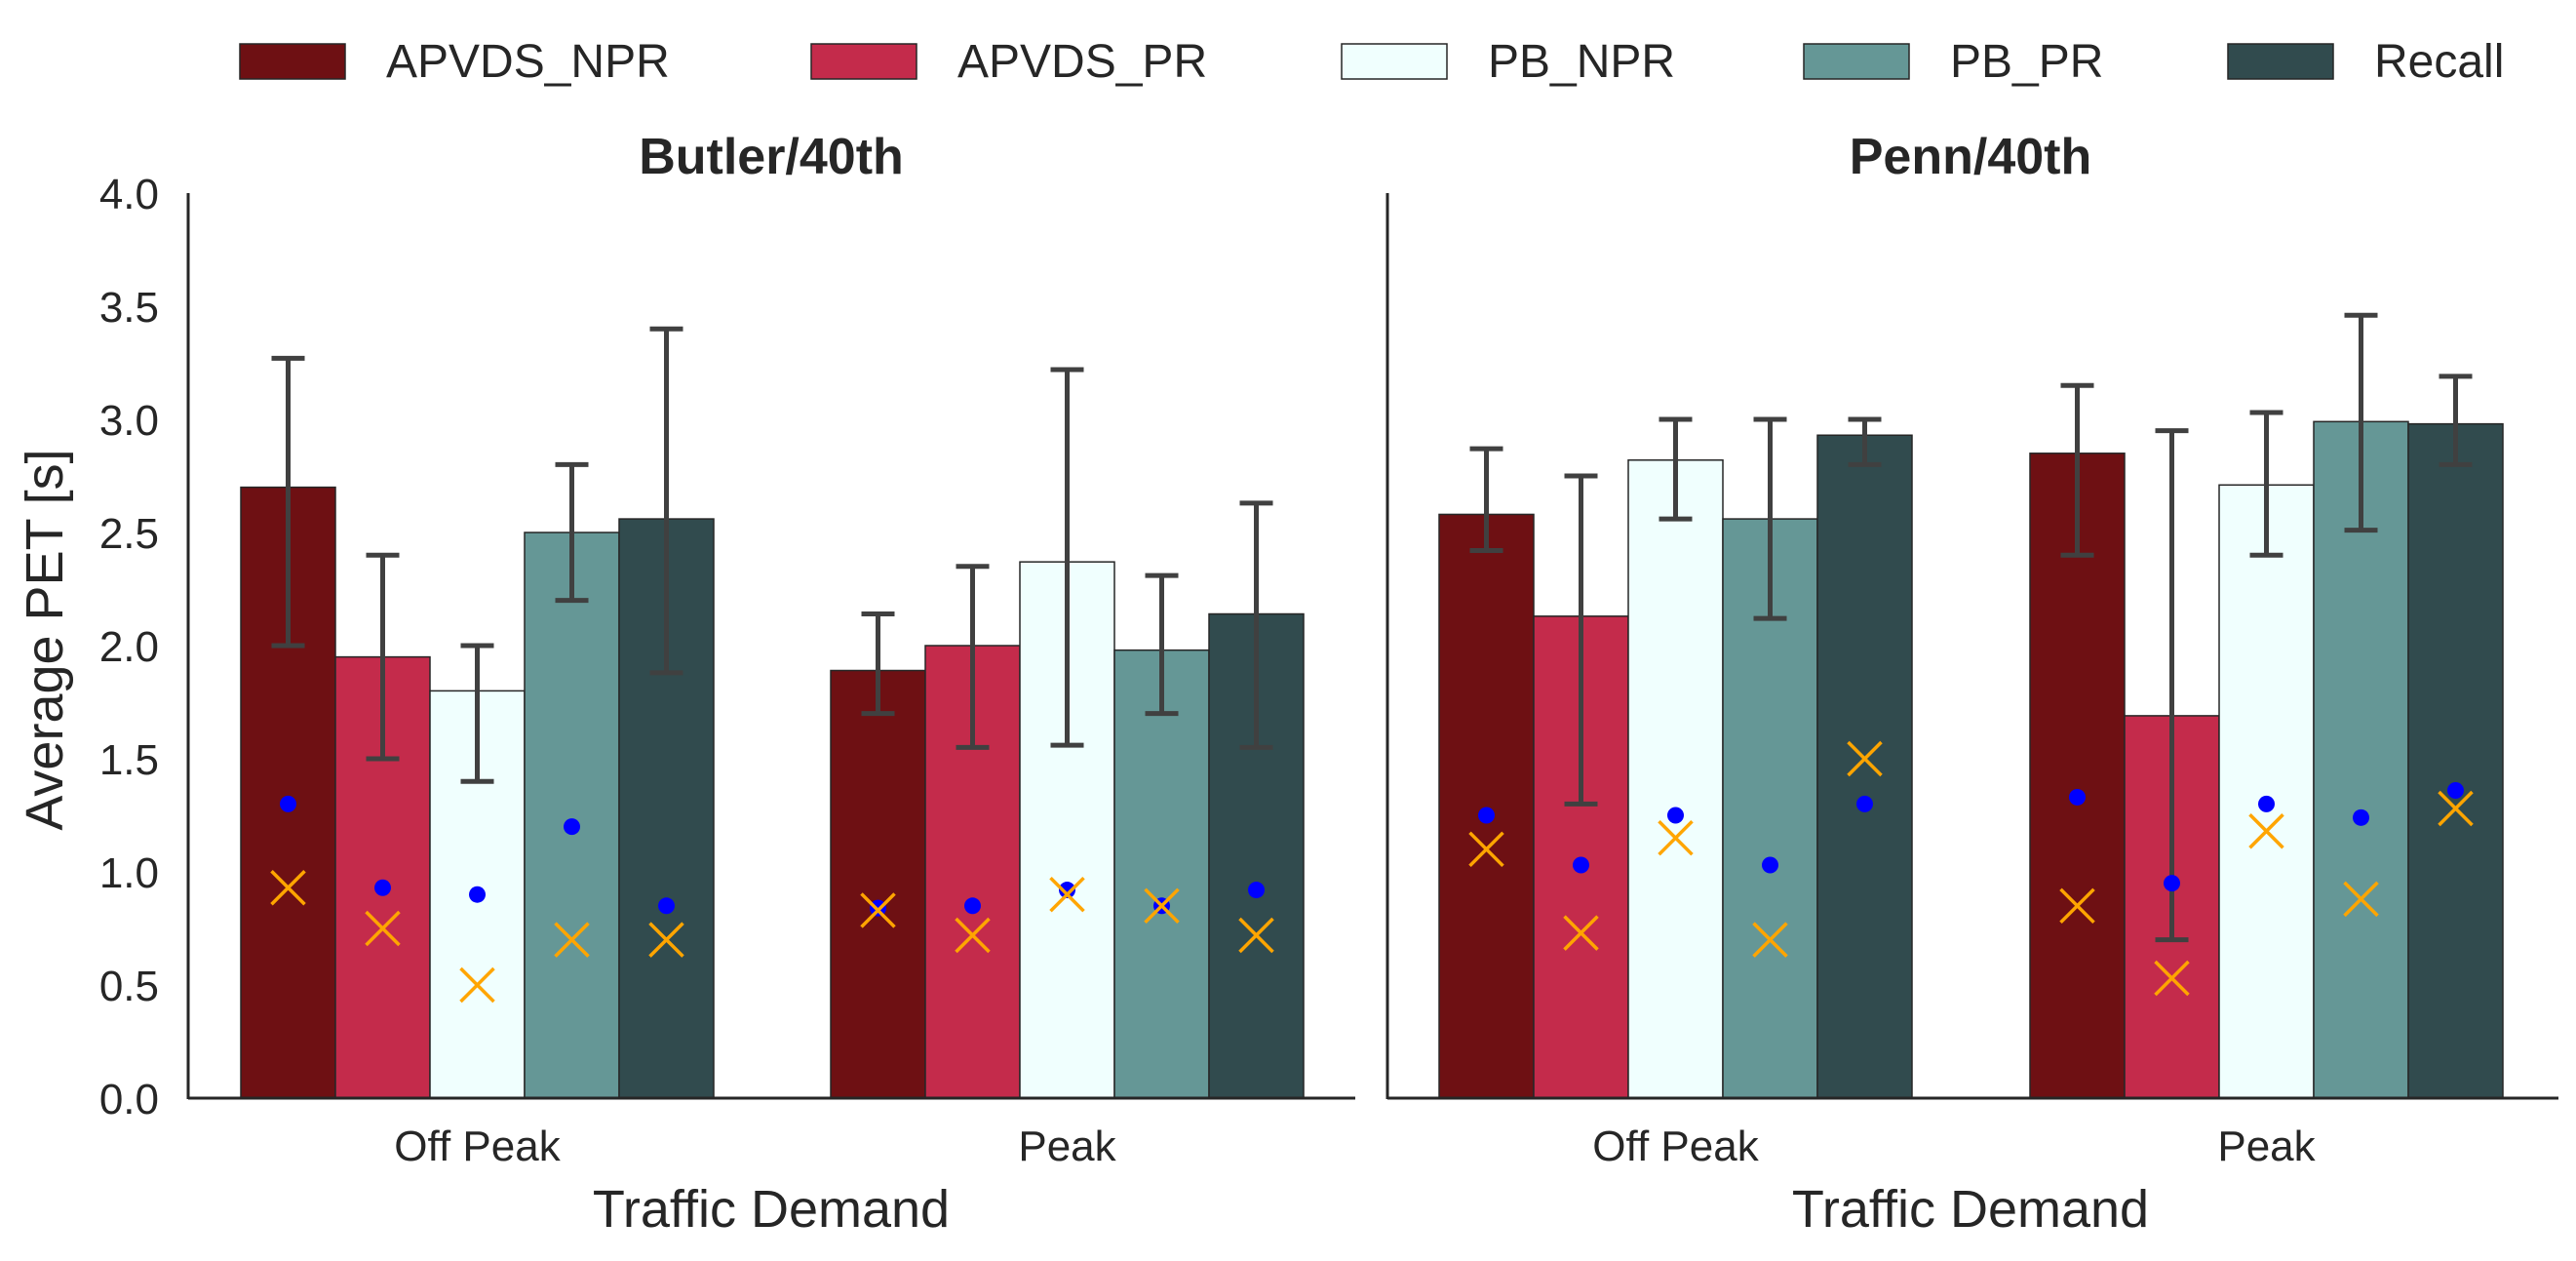  Describe the element at coordinates (1675, 779) in the screenshot. I see `bar-pb-npr-off-peak` at that location.